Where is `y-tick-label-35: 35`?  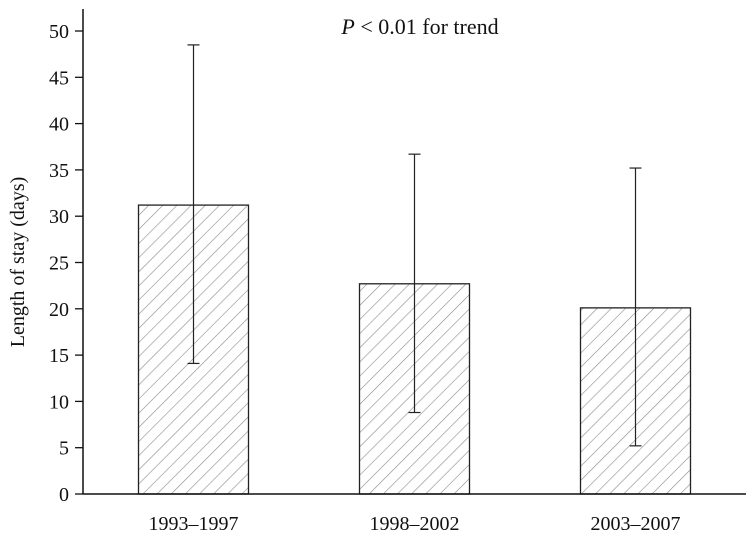 y-tick-label-35: 35 is located at coordinates (59, 171).